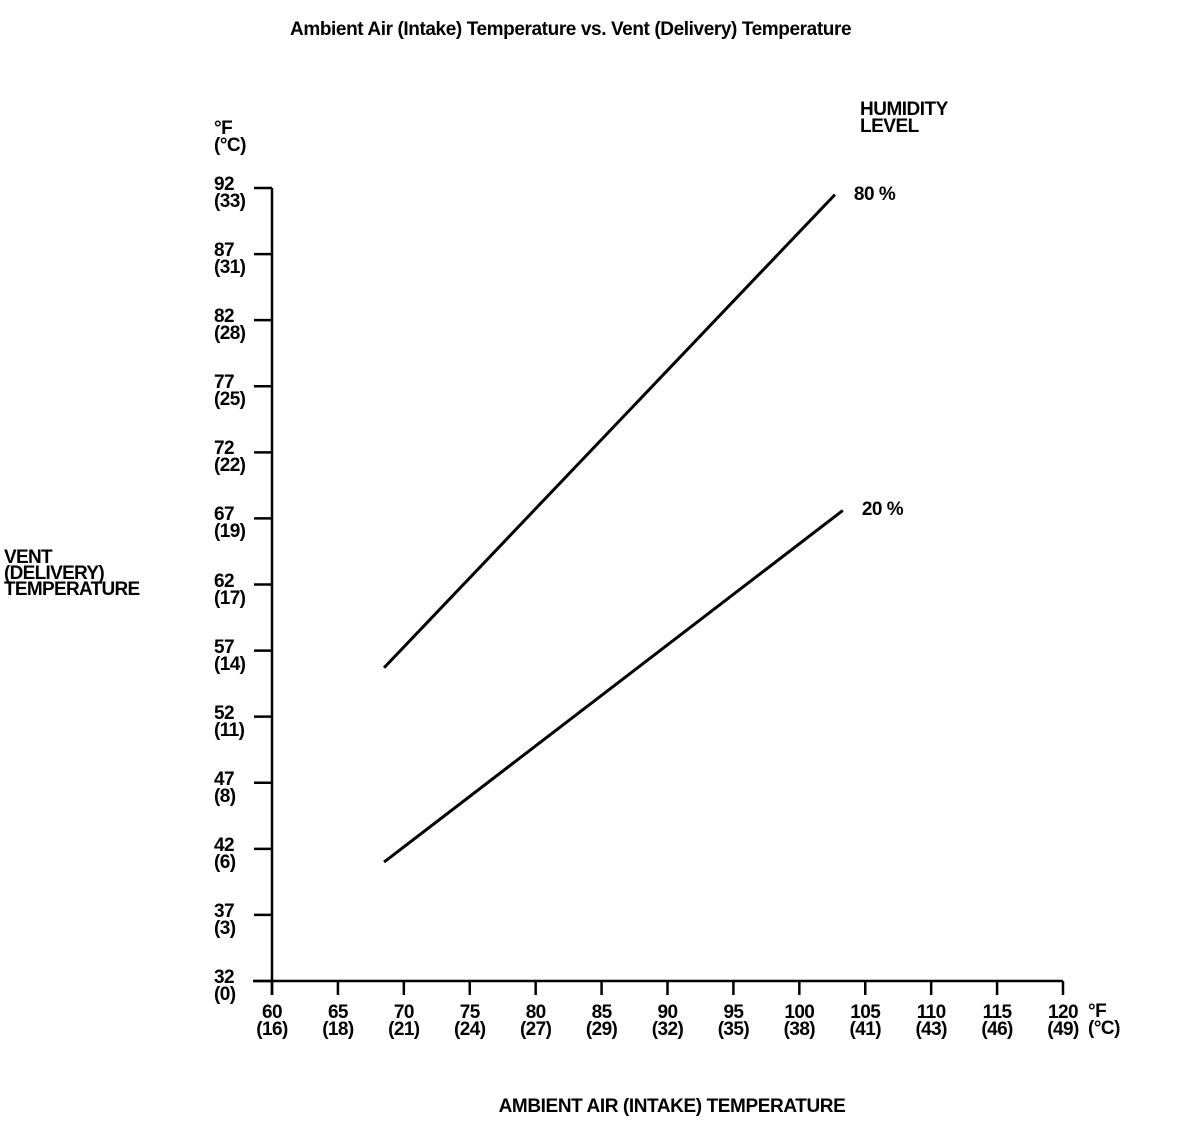 This screenshot has height=1142, width=1184. I want to click on x-axis-unit-label: °F (°C), so click(1104, 1020).